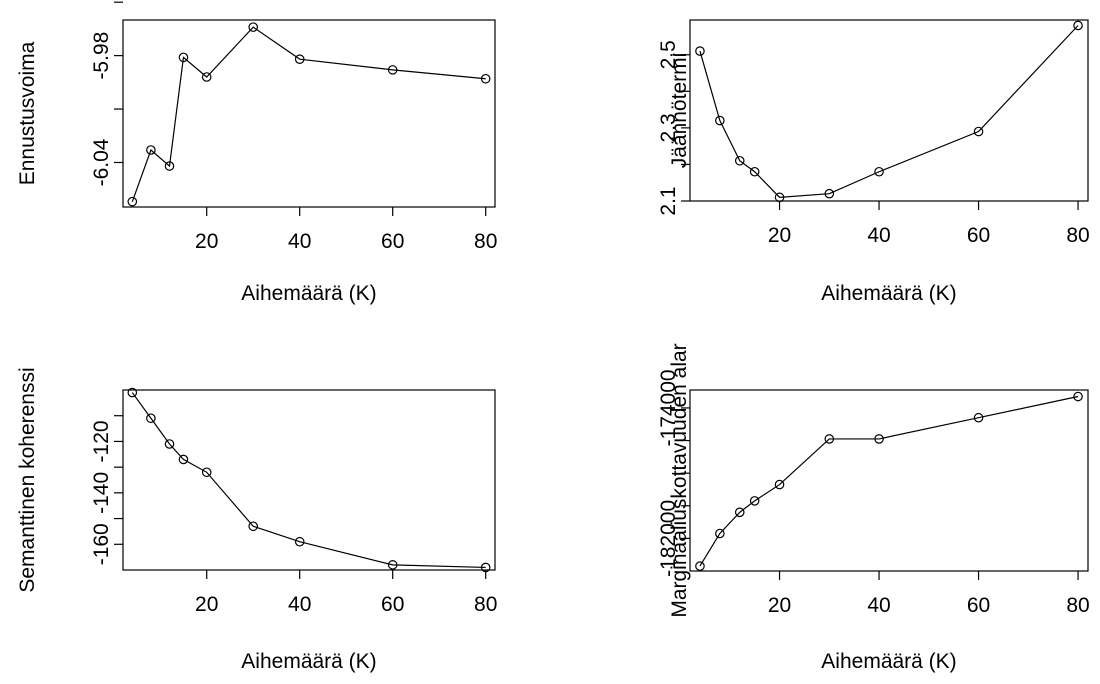 Image resolution: width=1100 pixels, height=684 pixels. I want to click on y-tick-label: -174000, so click(668, 407).